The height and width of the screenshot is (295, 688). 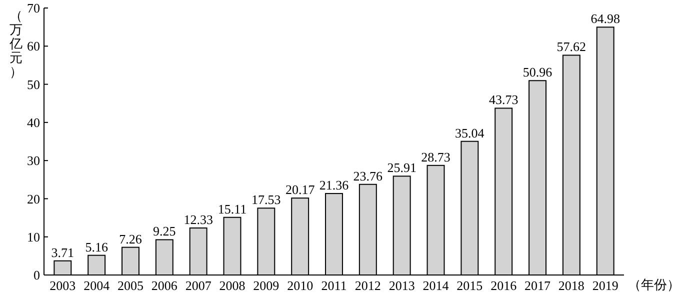 I want to click on y-tick-label: 10, so click(x=33, y=236).